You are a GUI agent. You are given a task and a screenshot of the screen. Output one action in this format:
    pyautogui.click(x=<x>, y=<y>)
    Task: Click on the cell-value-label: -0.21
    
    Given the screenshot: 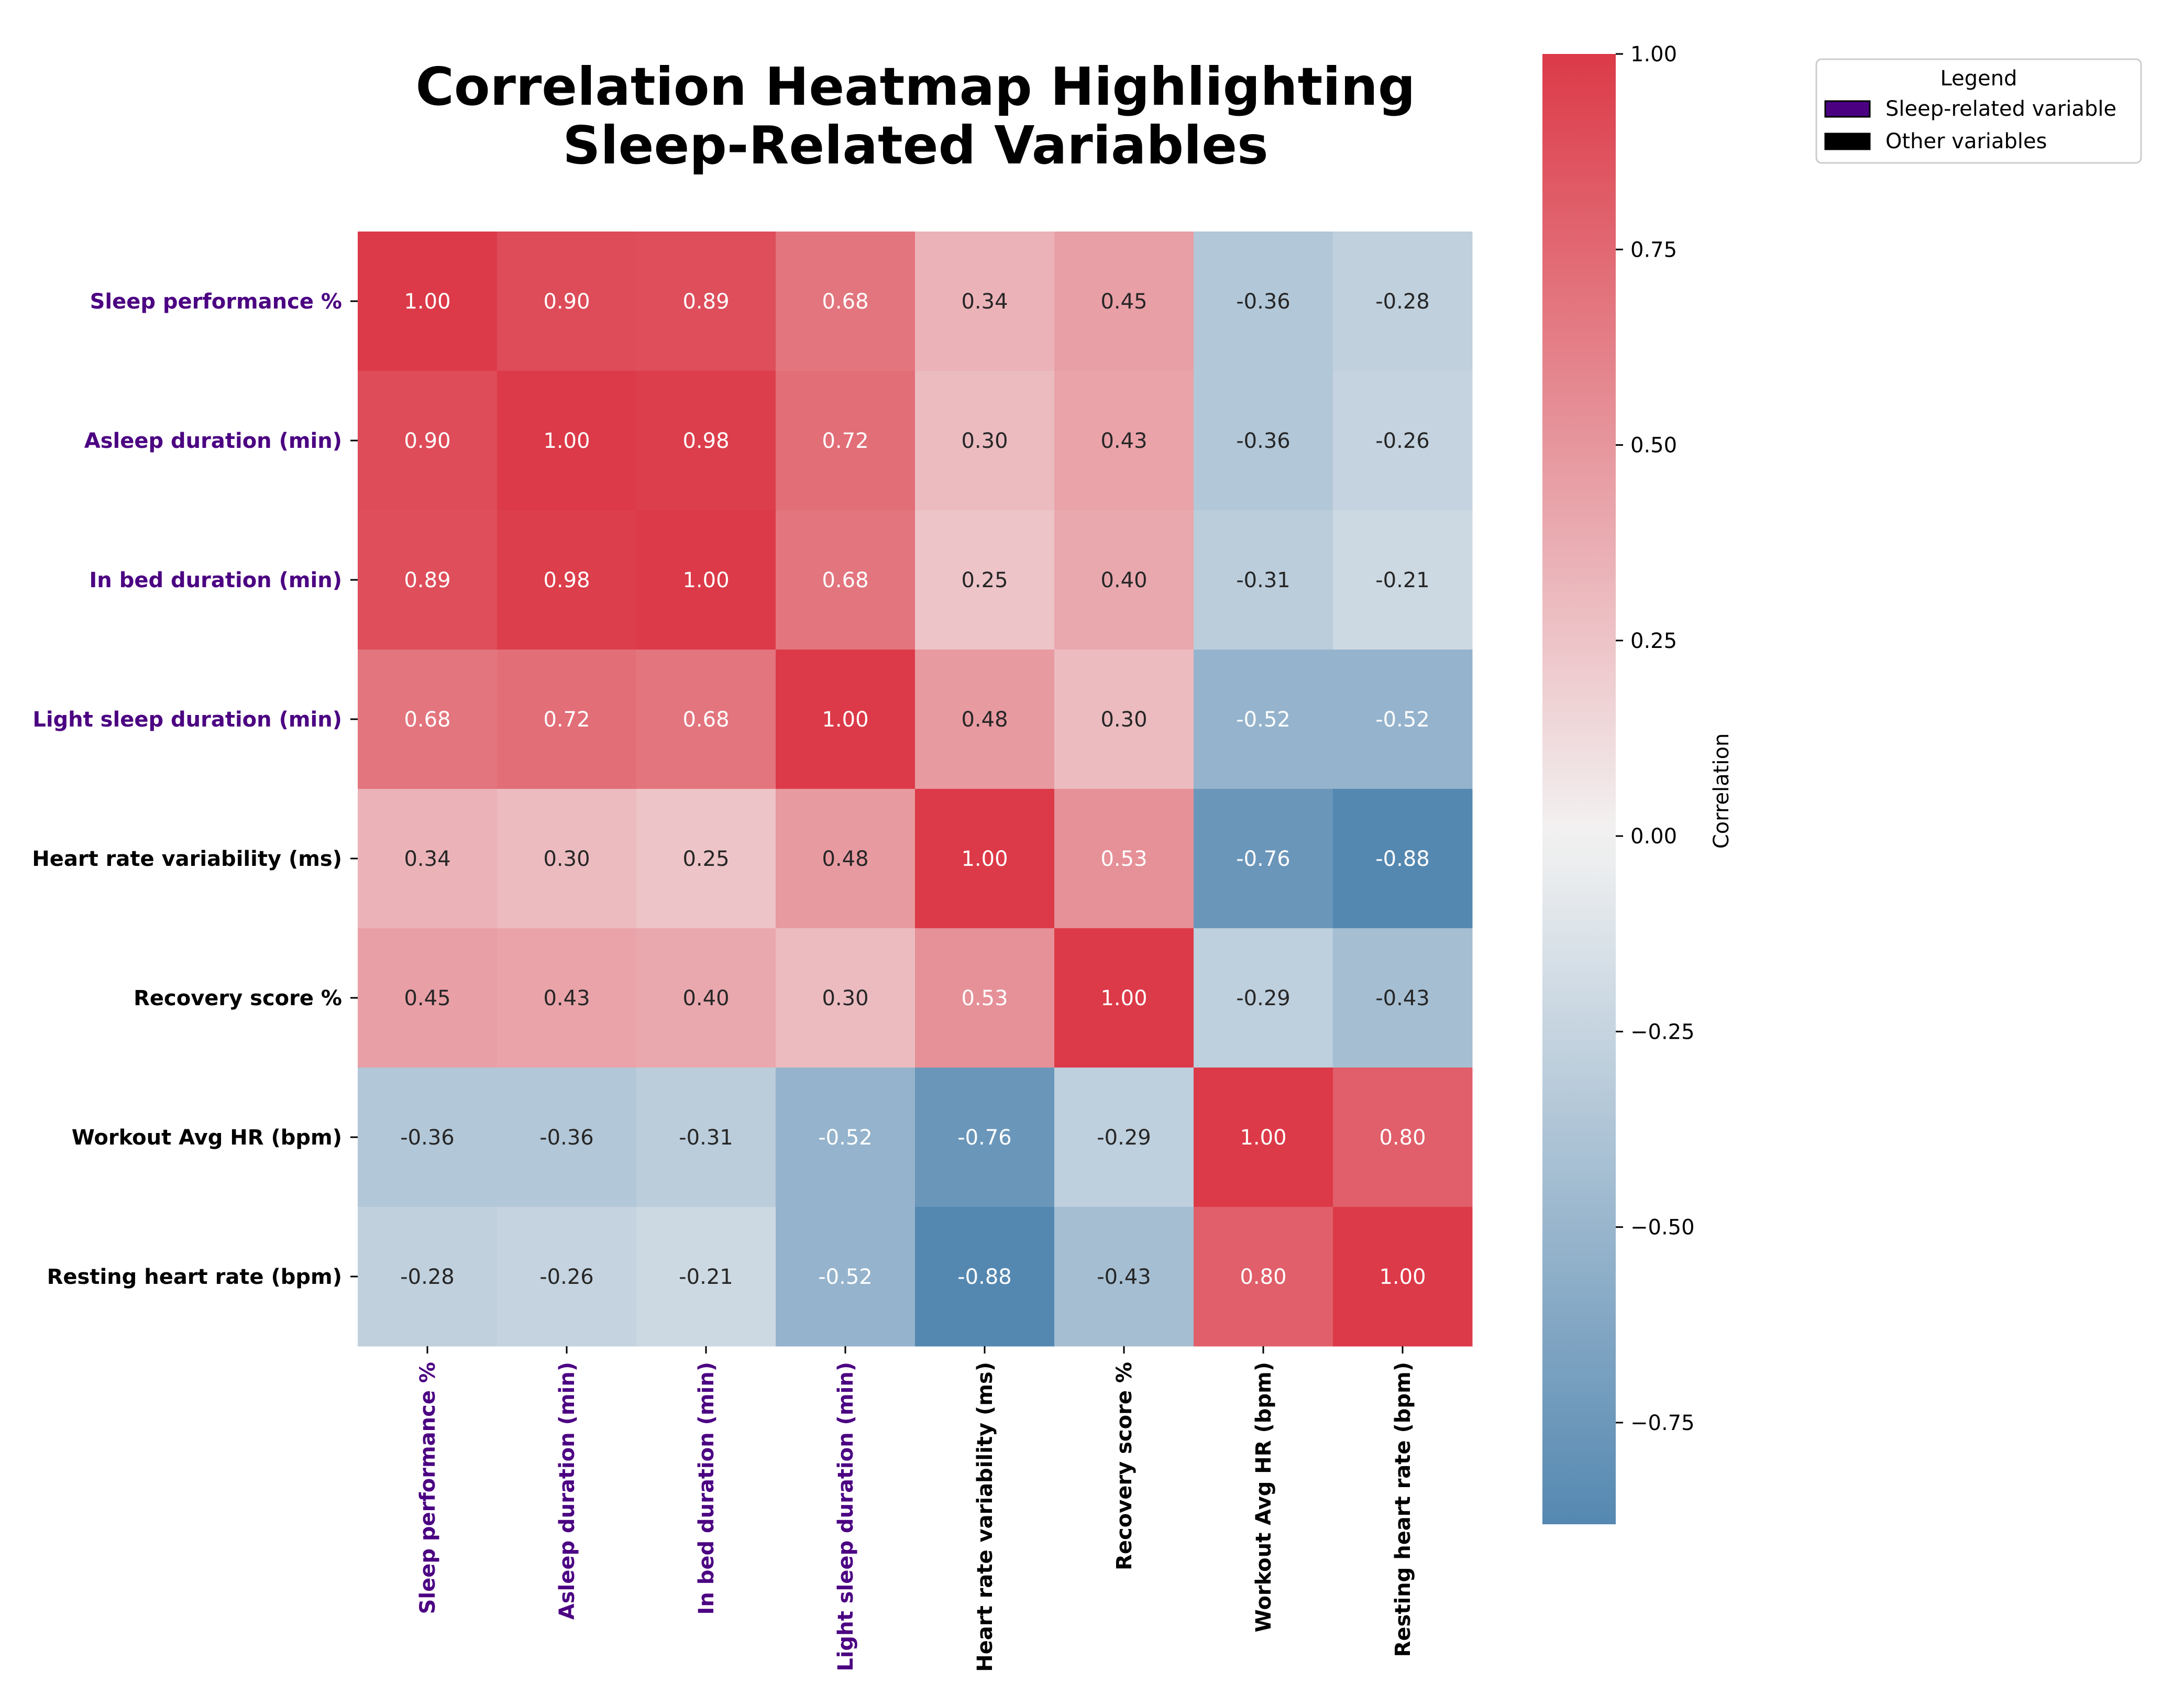 What is the action you would take?
    pyautogui.click(x=1403, y=580)
    